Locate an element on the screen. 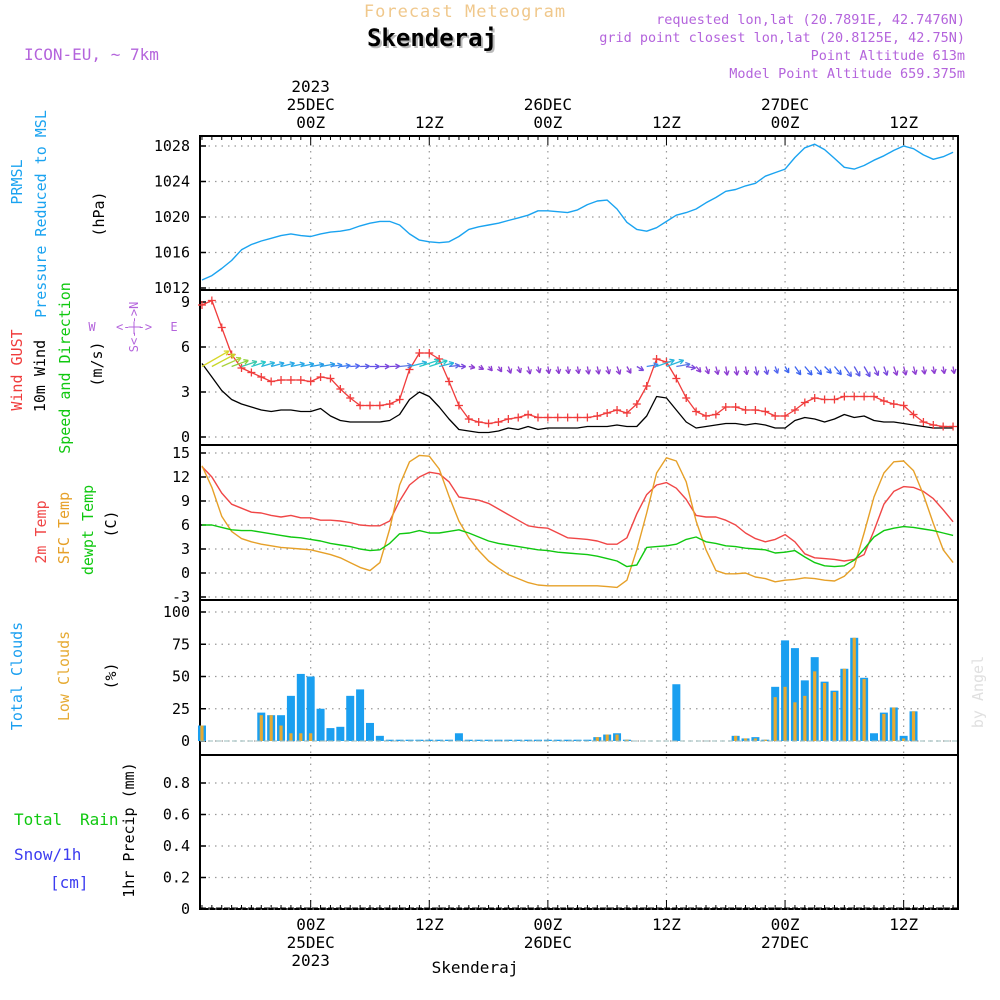  bottom-time-label: 25DEC is located at coordinates (311, 942).